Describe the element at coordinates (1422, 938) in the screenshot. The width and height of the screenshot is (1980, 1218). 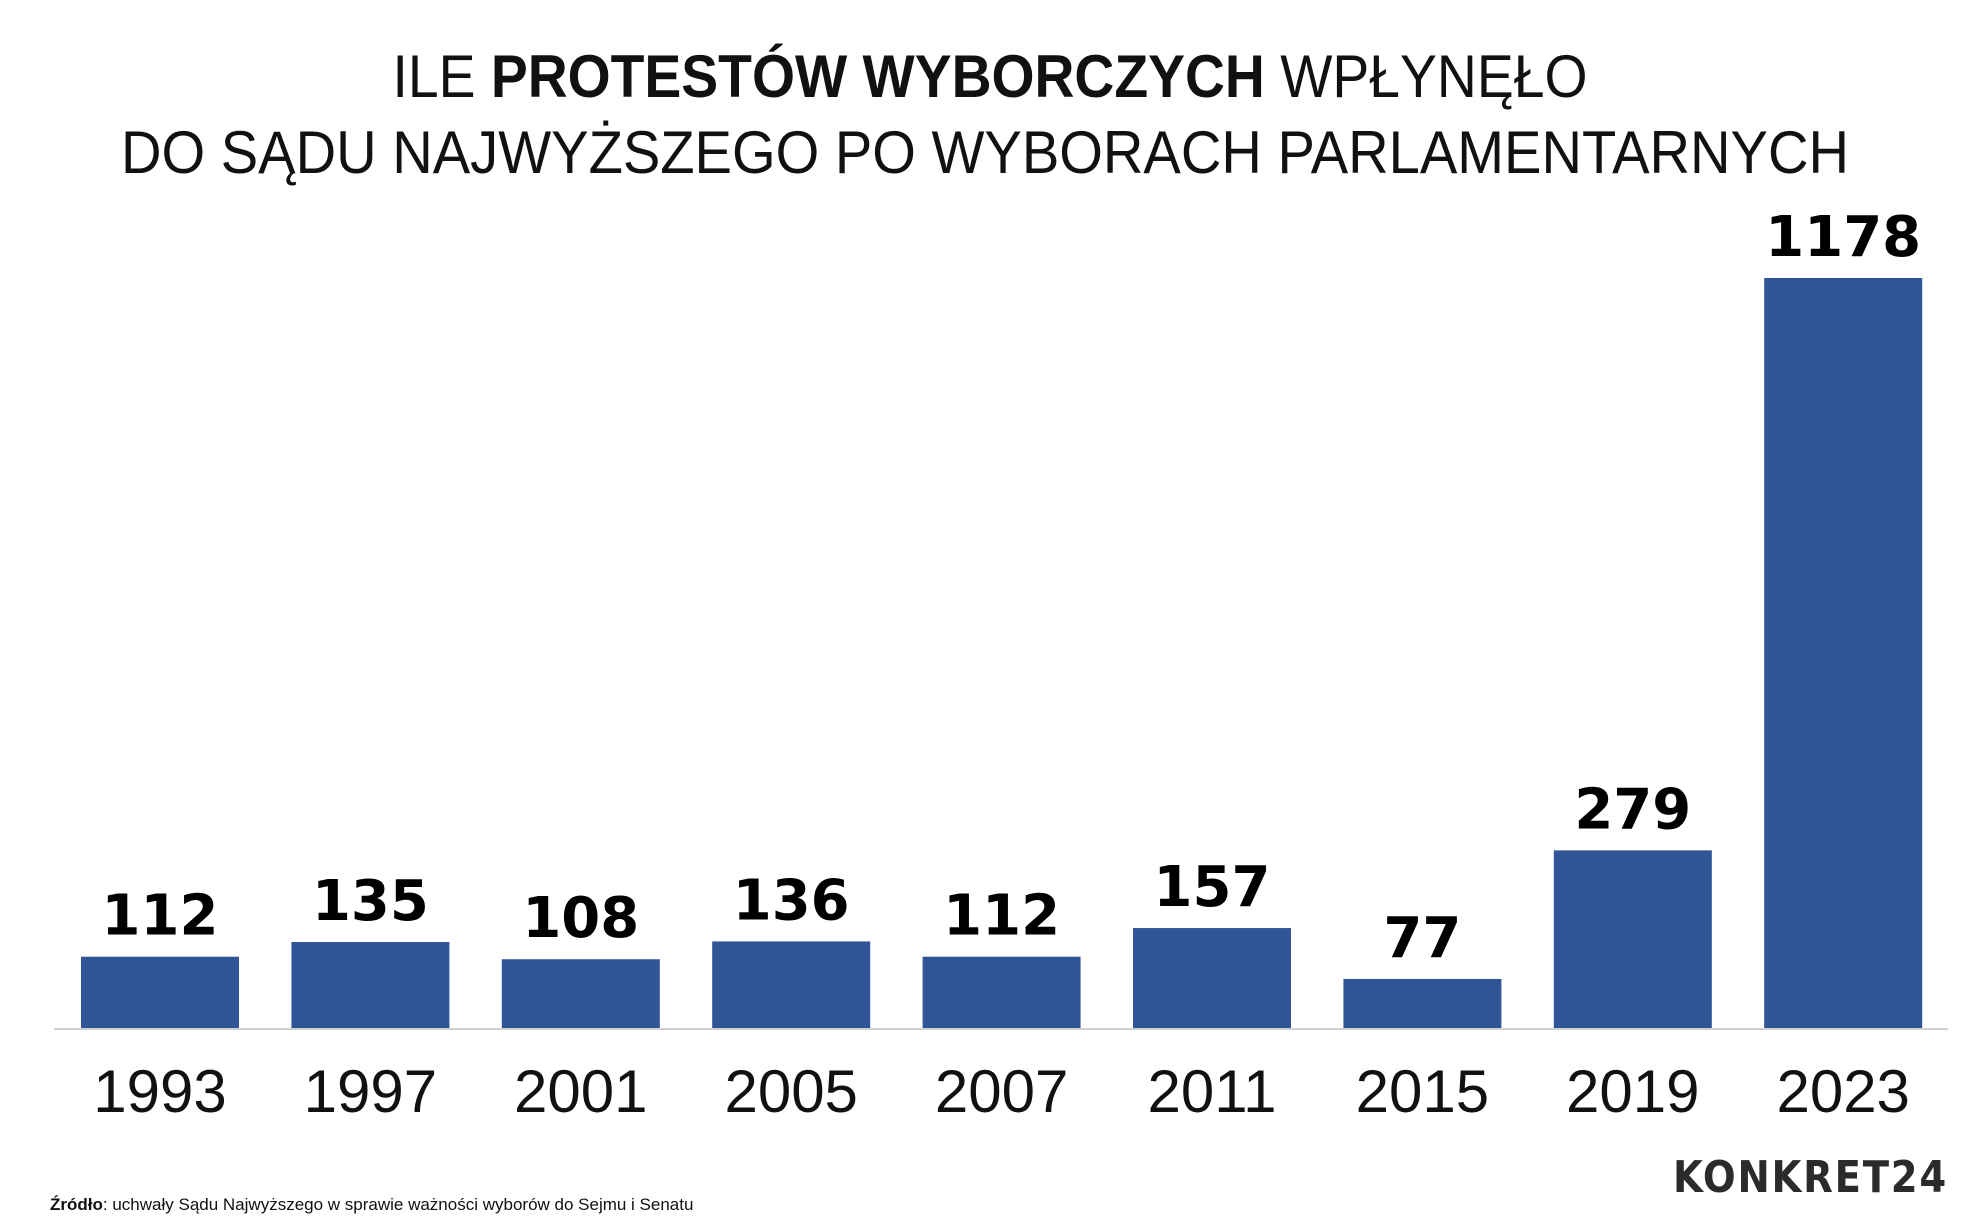
I see `data-label-2015: 77` at that location.